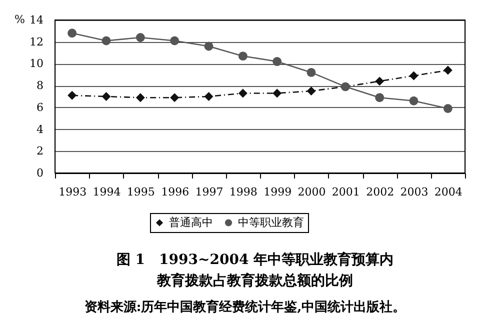 The image size is (500, 328). I want to click on y-tick-label: 6, so click(40, 107).